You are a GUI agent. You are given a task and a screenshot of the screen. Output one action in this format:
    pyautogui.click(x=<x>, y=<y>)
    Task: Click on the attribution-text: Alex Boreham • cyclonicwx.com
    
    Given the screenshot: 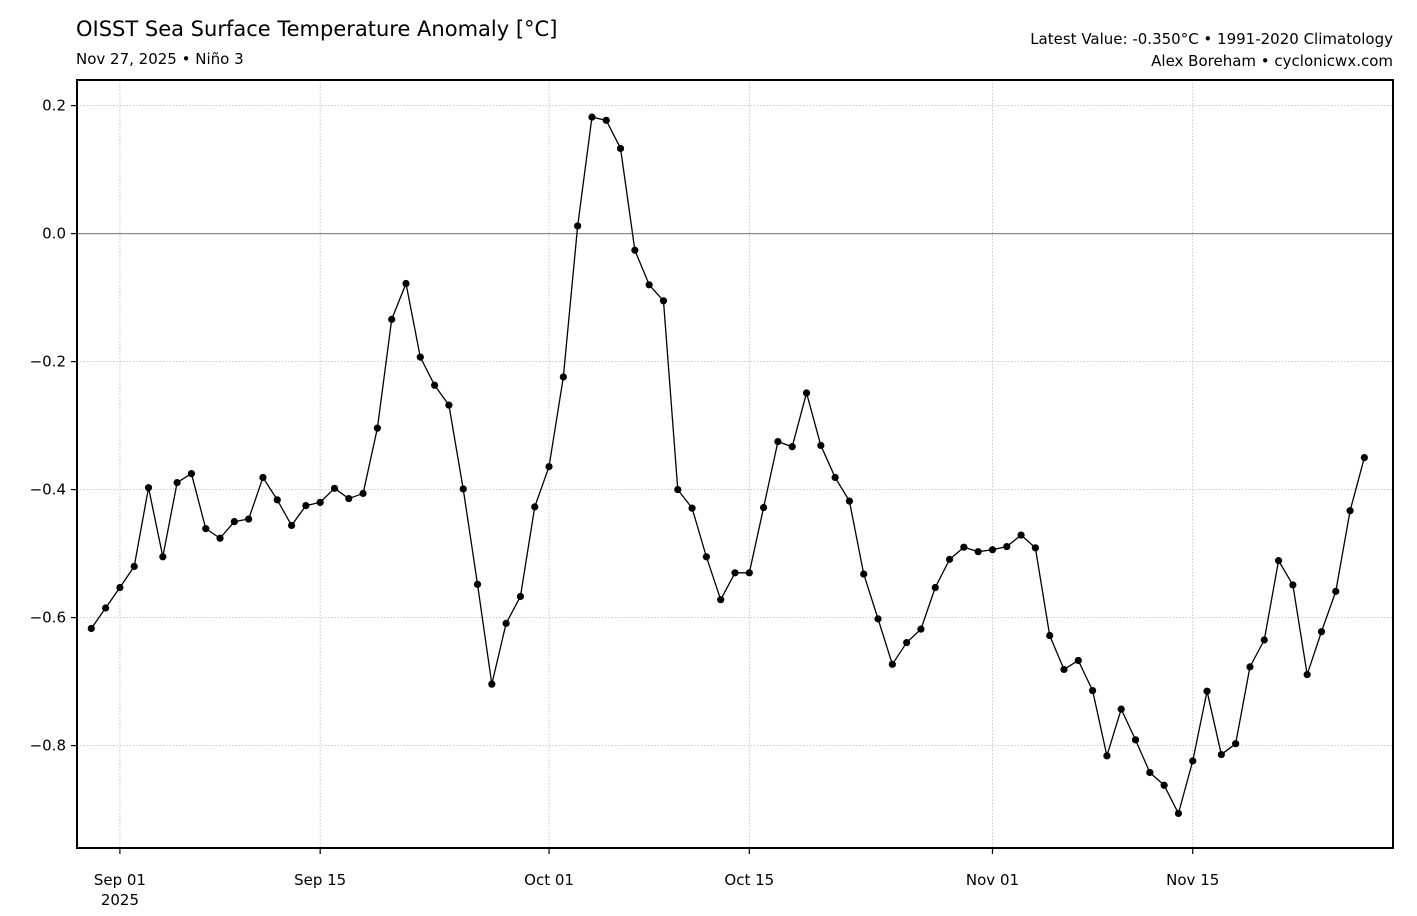 What is the action you would take?
    pyautogui.click(x=1272, y=61)
    